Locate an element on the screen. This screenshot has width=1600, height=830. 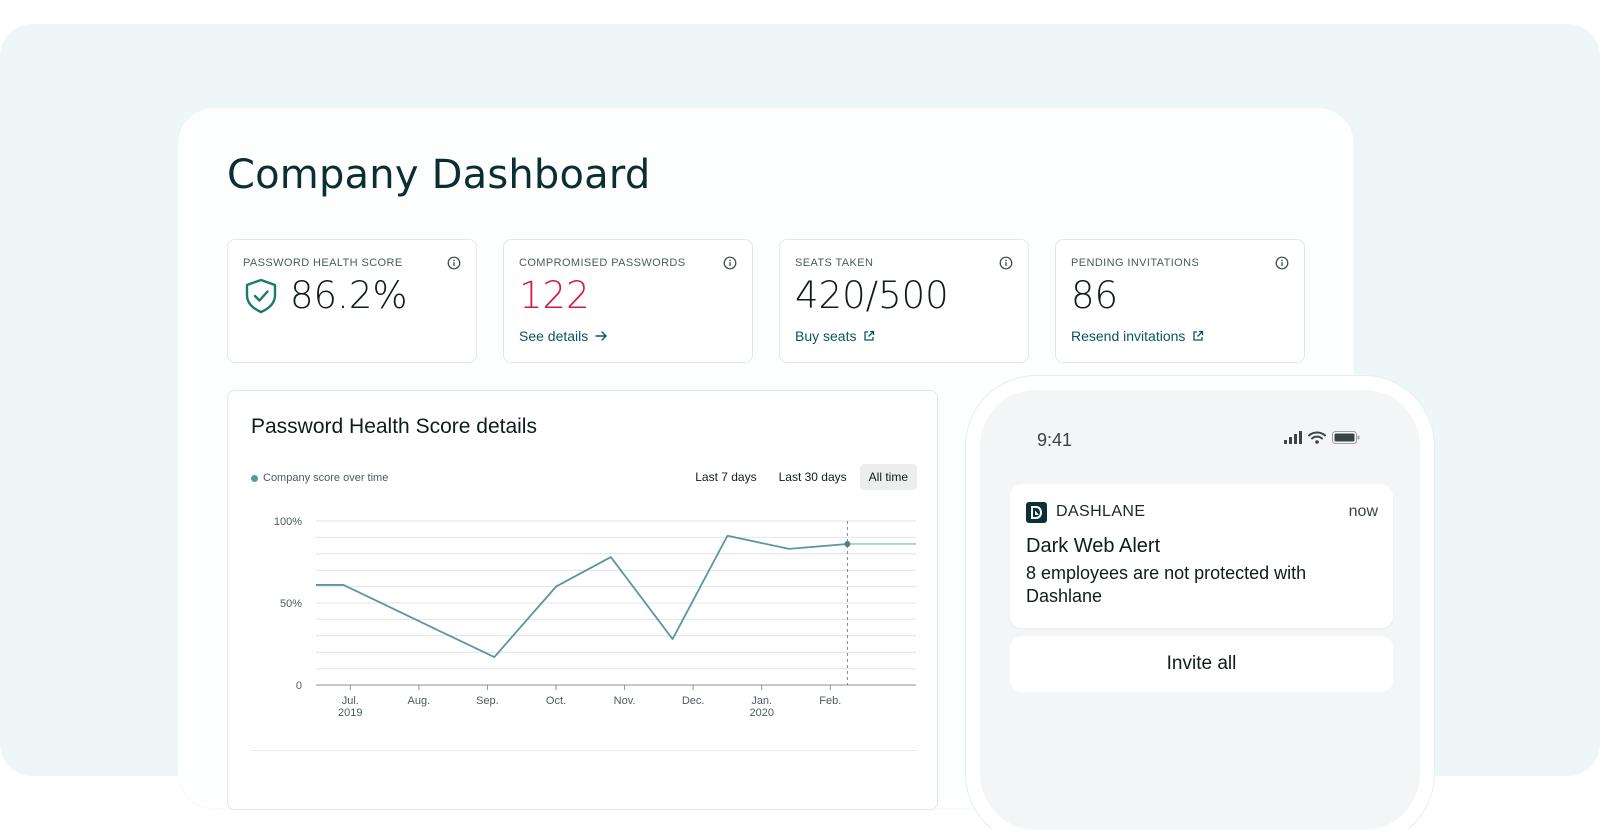
tab-all-time: All time is located at coordinates (888, 477).